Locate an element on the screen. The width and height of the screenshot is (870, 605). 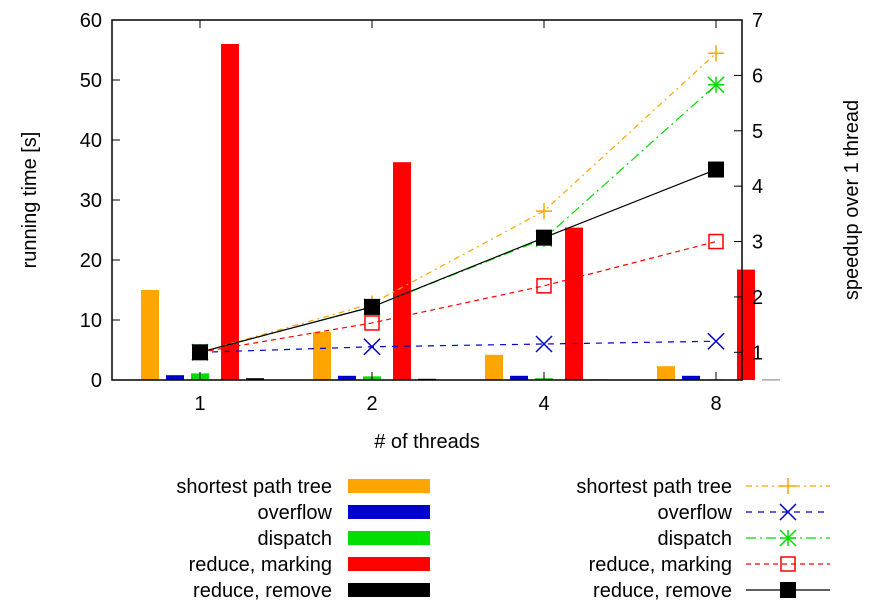
y-tick-label-6: 60 is located at coordinates (91, 21).